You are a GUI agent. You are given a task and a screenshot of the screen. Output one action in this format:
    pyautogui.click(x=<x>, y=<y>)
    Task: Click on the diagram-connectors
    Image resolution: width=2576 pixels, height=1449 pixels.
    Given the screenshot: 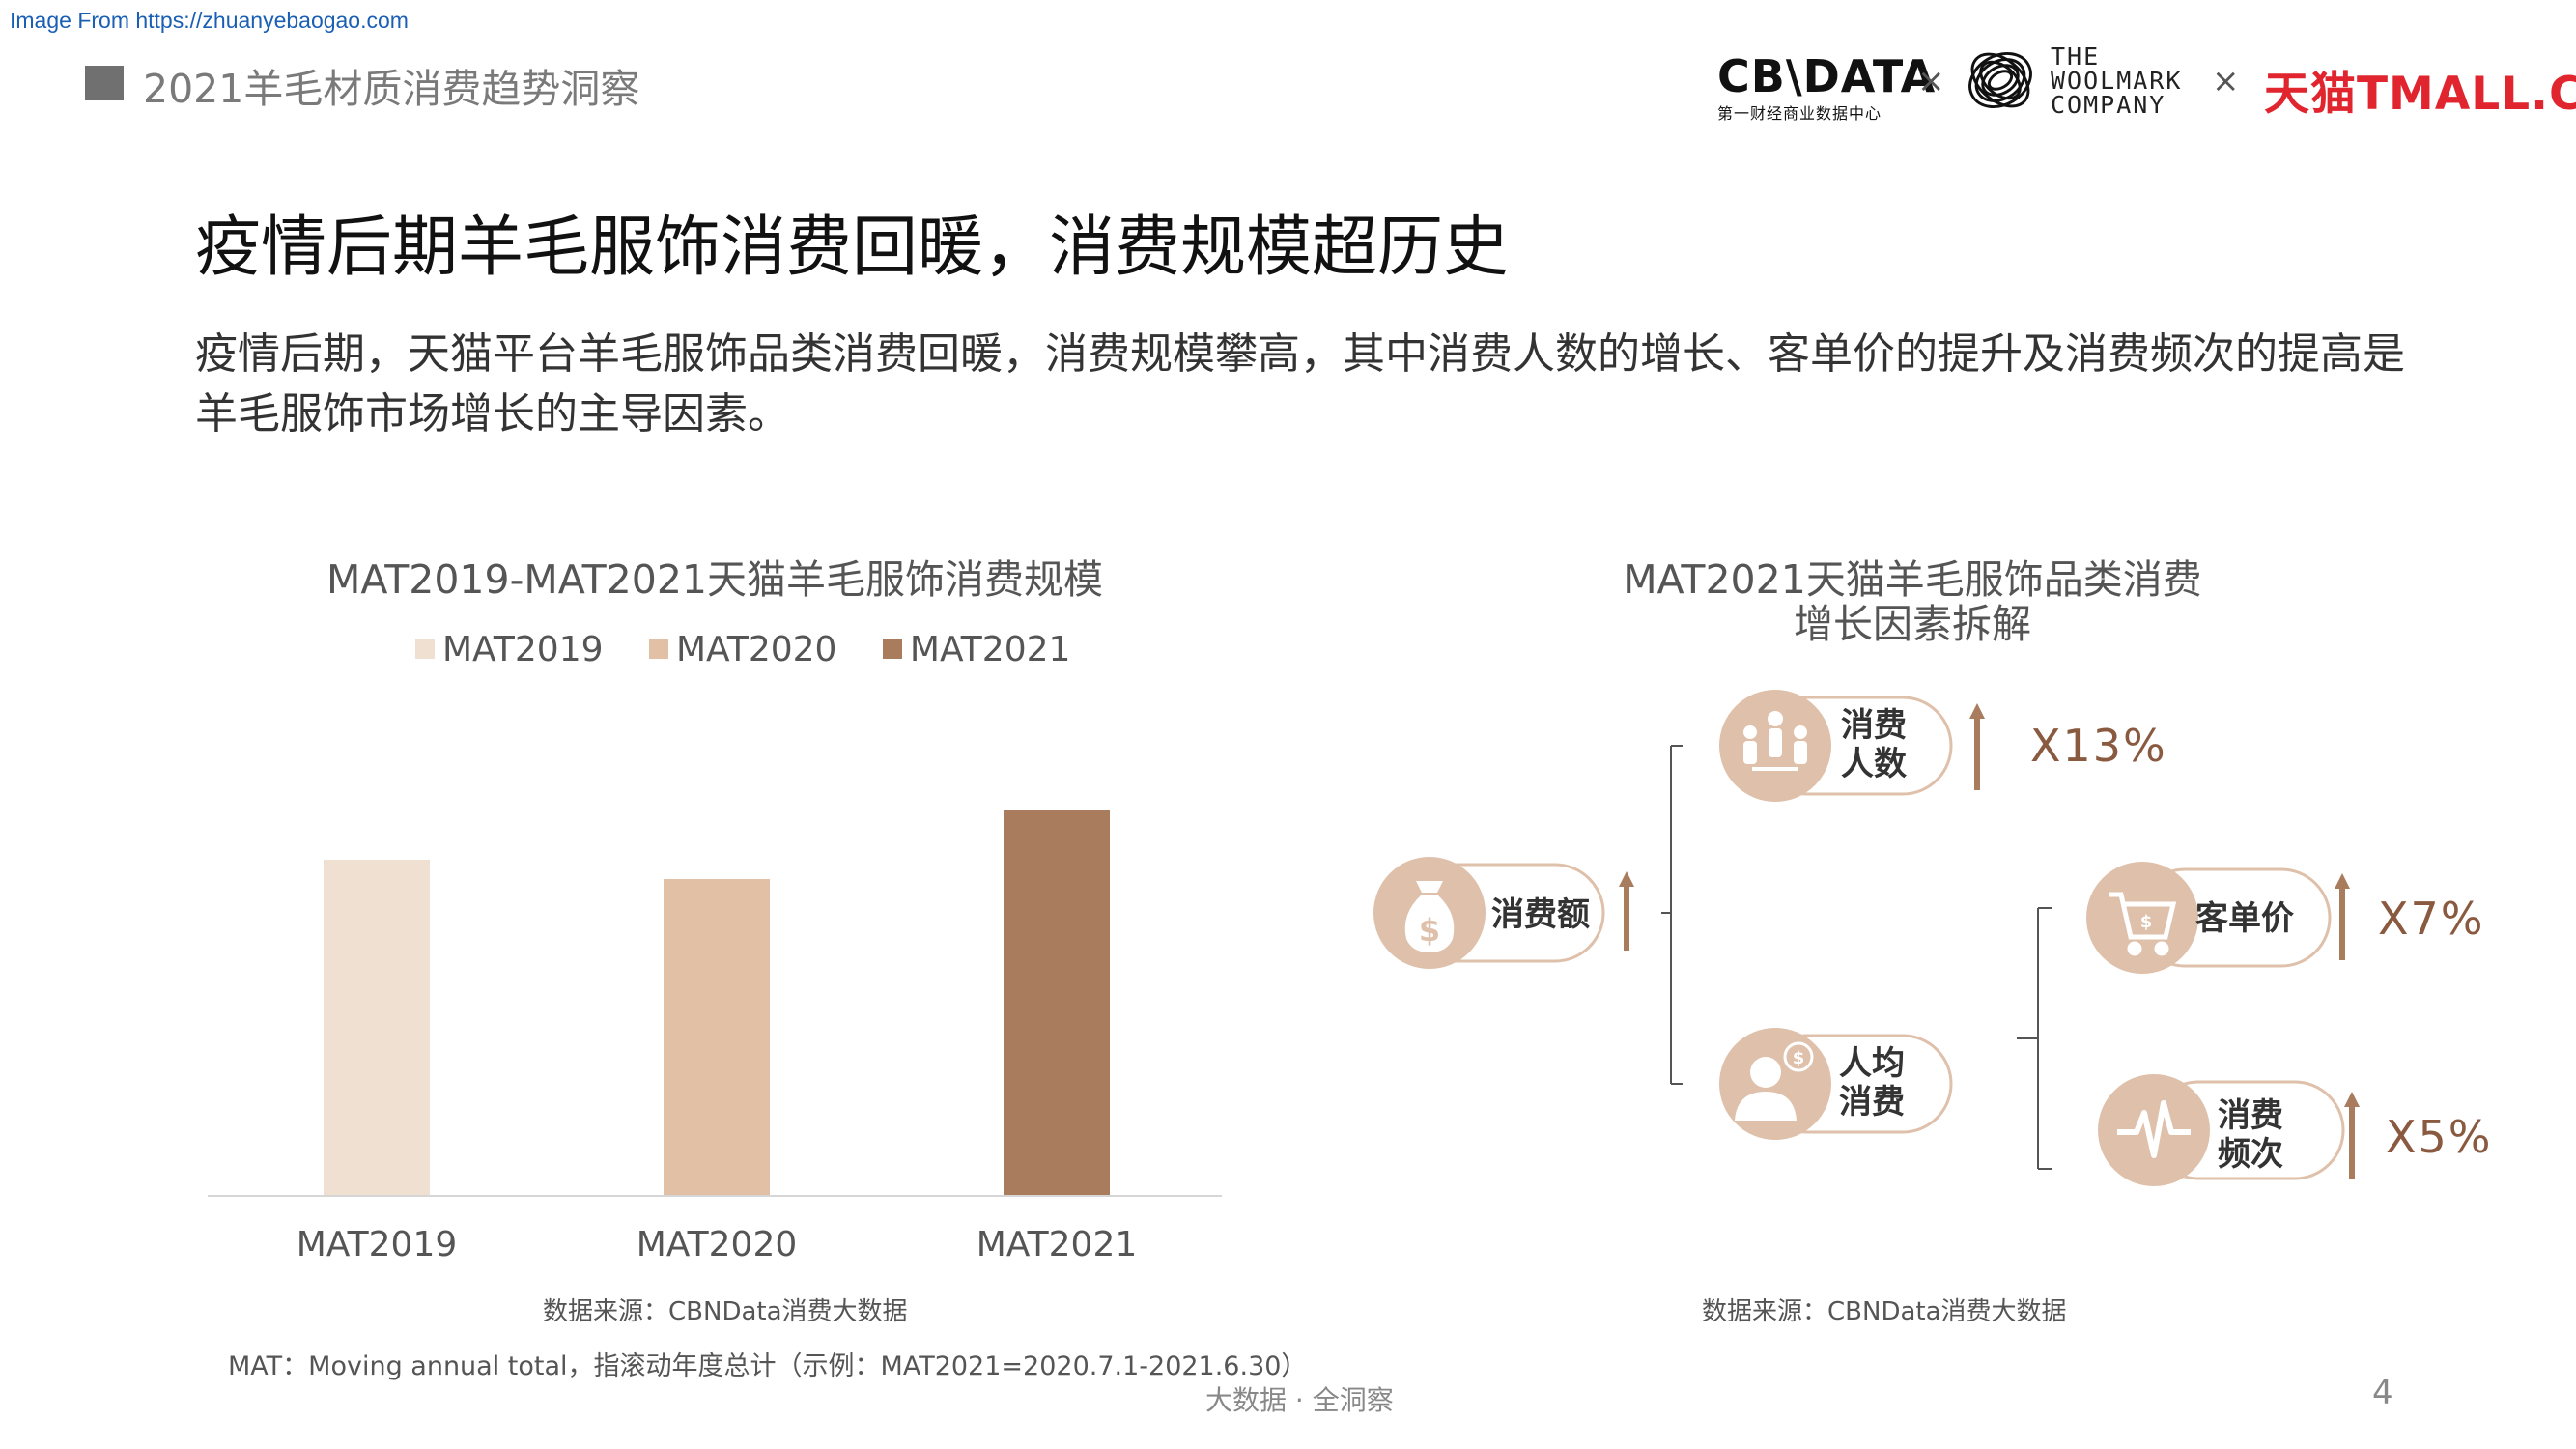 What is the action you would take?
    pyautogui.click(x=1856, y=957)
    